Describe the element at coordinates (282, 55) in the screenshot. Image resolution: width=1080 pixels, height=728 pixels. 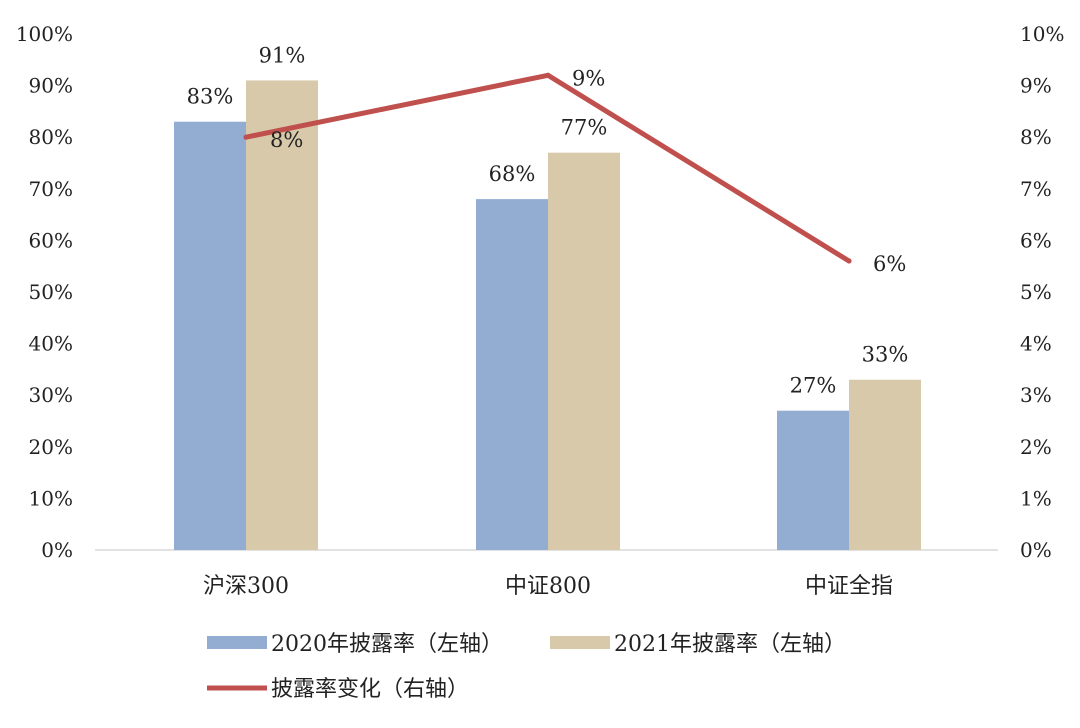
I see `bar-data-label: 91%` at that location.